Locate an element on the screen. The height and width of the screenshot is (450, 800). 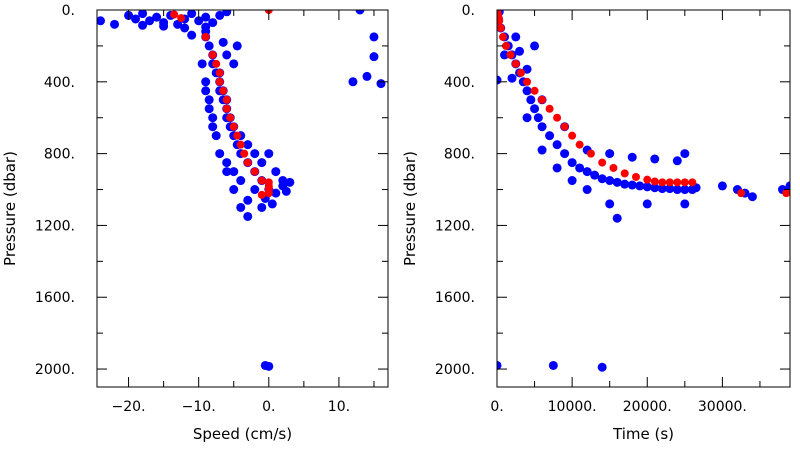
chart1-xtick-label: 10. is located at coordinates (339, 407).